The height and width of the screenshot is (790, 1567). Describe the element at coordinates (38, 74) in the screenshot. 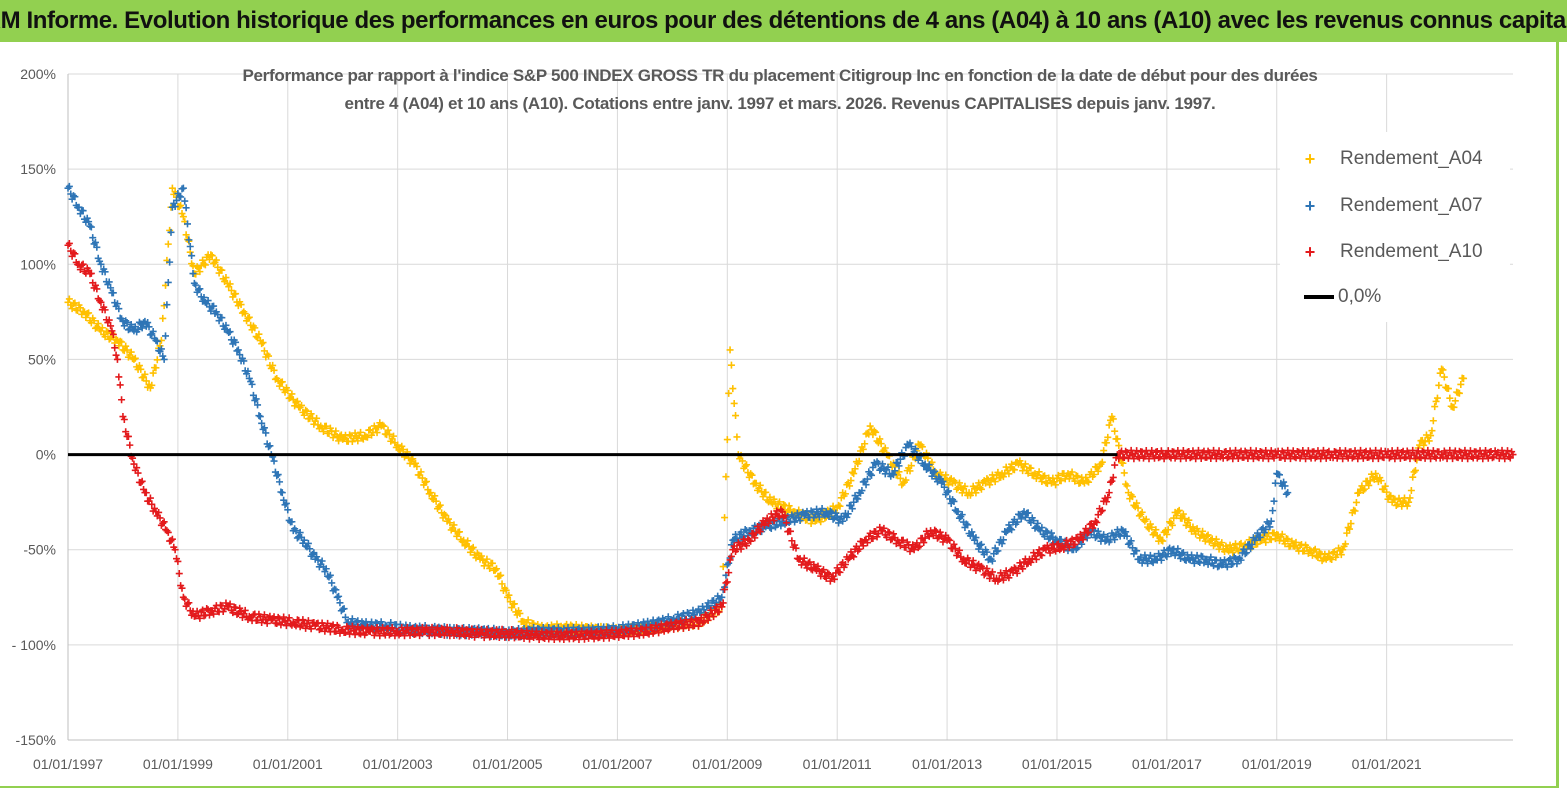

I see `y-tick-label: 200%` at that location.